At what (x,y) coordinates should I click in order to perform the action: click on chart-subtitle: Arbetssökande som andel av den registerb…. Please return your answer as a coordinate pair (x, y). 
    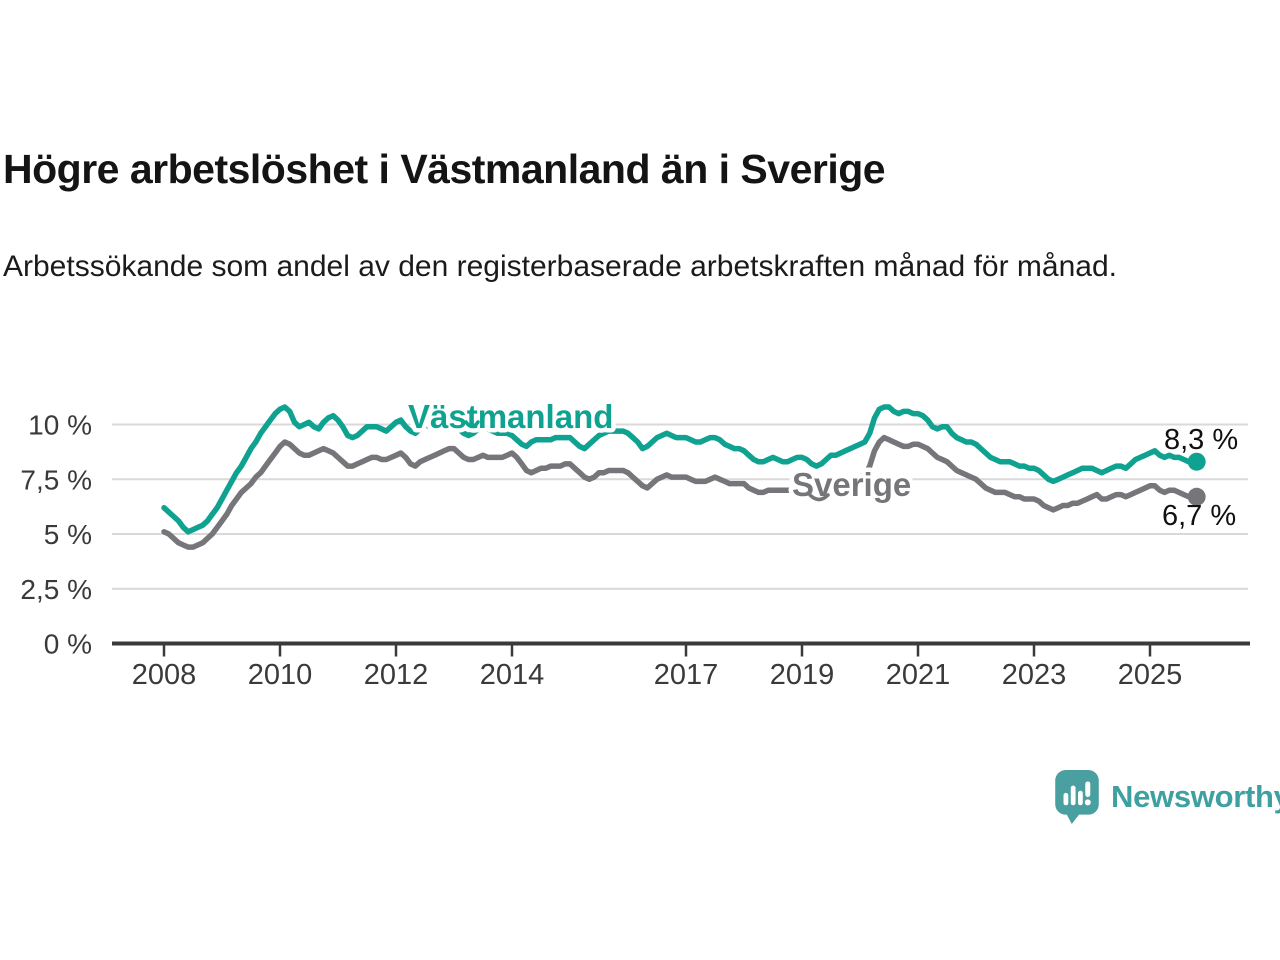
    Looking at the image, I should click on (560, 266).